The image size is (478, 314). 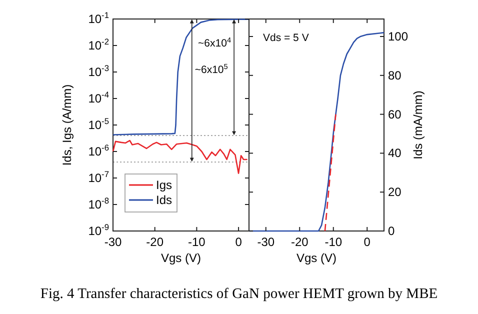 What do you see at coordinates (418, 125) in the screenshot?
I see `y-axis-title: Ids (mA/mm)` at bounding box center [418, 125].